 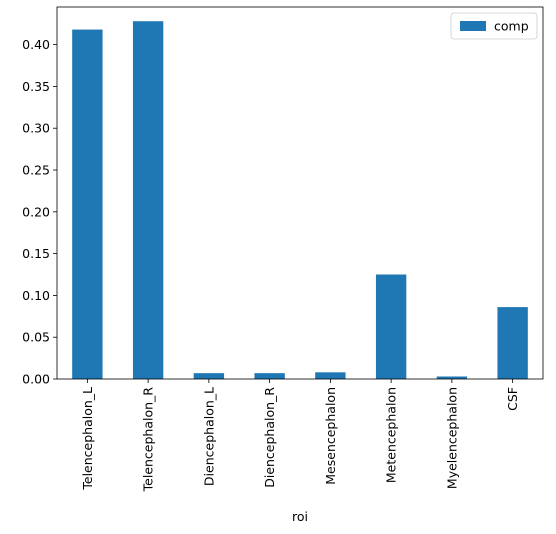 I want to click on x-tick-label: Myelencephalon, so click(x=451, y=438).